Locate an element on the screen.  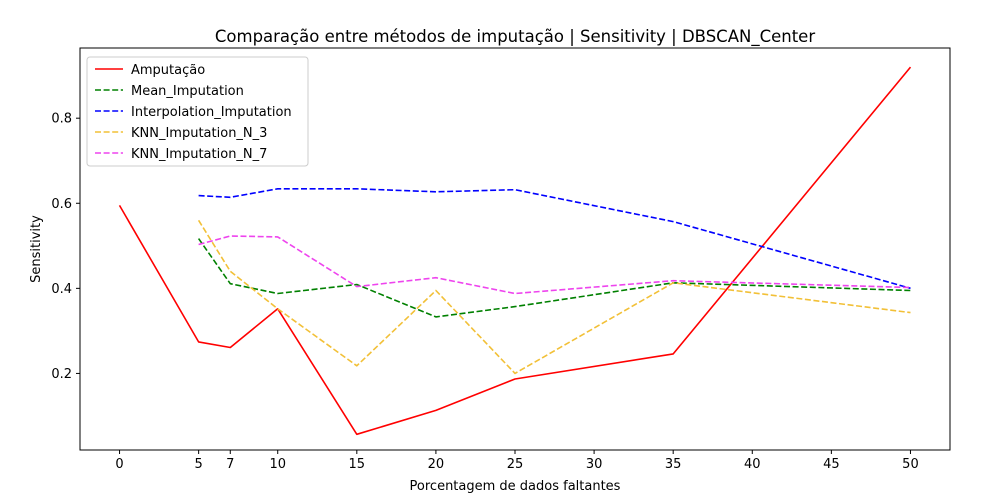
y-tick-label: 0.4 is located at coordinates (61, 289).